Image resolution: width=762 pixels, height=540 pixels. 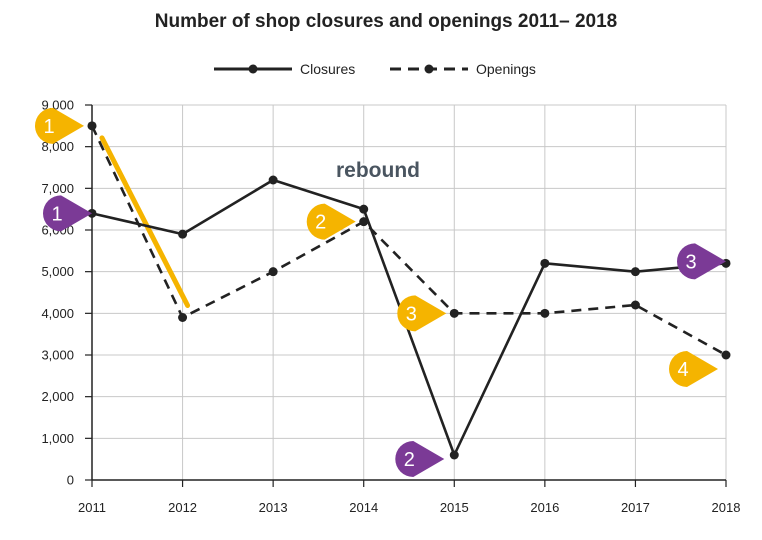 I want to click on openings-marker-1-shape, so click(x=59, y=125).